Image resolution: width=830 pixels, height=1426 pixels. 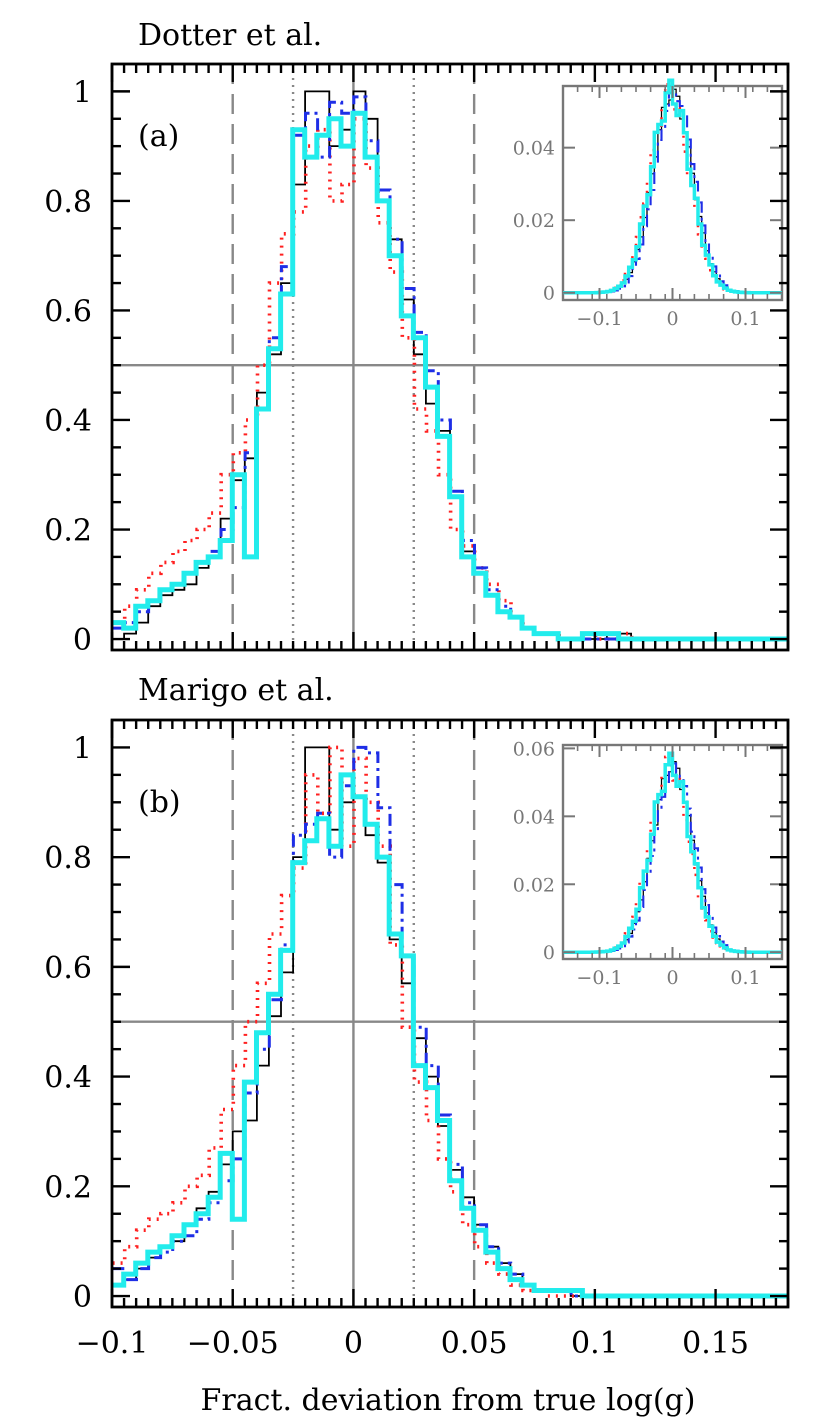 I want to click on inset-plot: −0.1 0 0.1 0 0.02 0.04, so click(x=648, y=204).